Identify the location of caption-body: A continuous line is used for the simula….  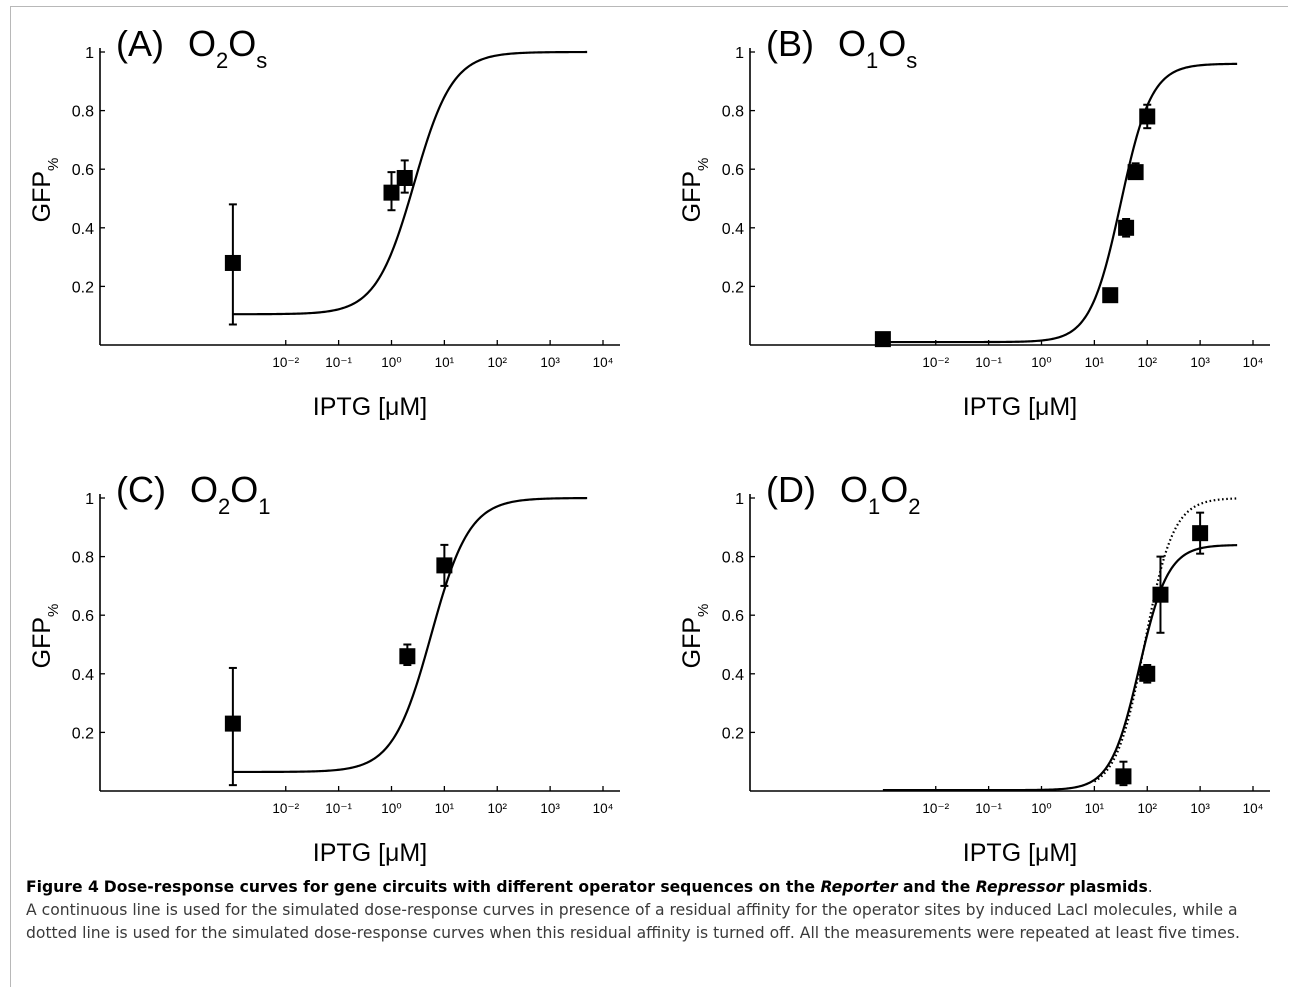
(633, 921).